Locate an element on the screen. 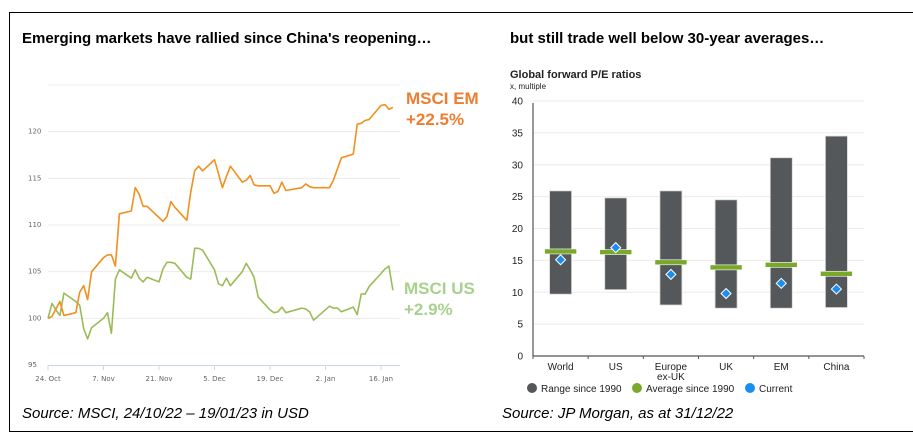  x-tick-label: 19. Dec is located at coordinates (270, 379).